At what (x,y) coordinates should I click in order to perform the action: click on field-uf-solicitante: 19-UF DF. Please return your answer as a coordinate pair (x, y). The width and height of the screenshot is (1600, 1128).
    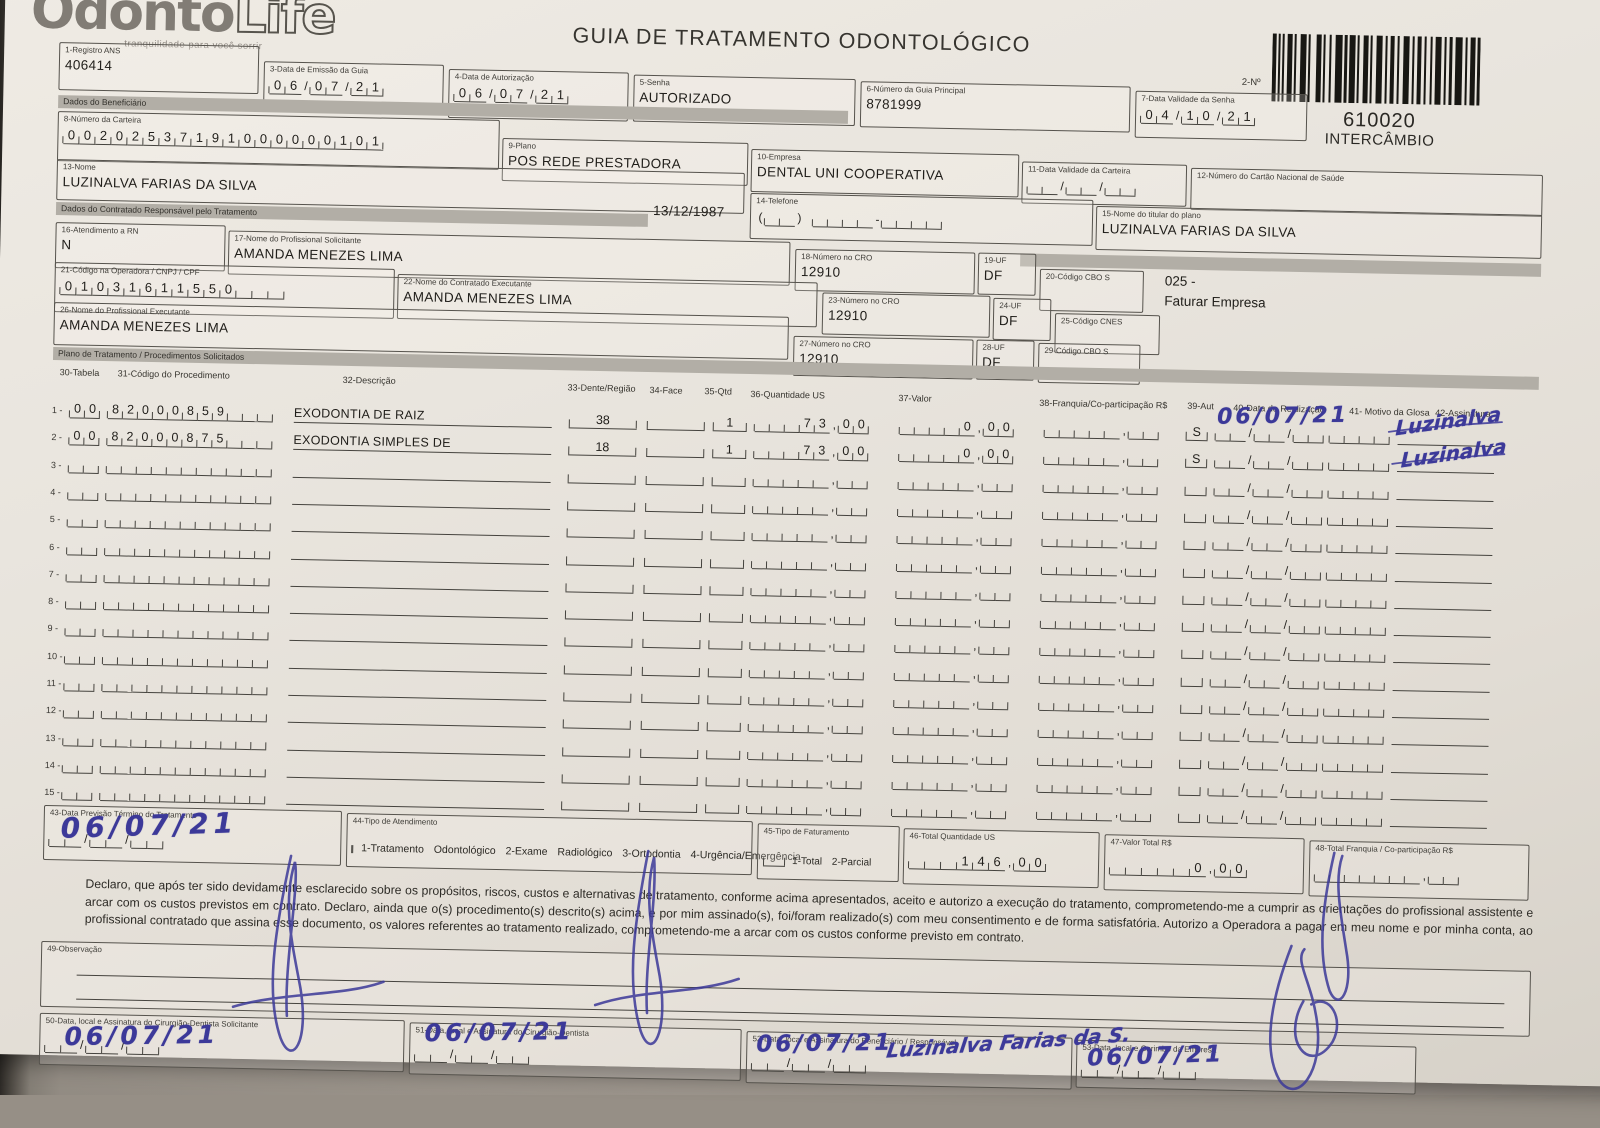
    Looking at the image, I should click on (1006, 274).